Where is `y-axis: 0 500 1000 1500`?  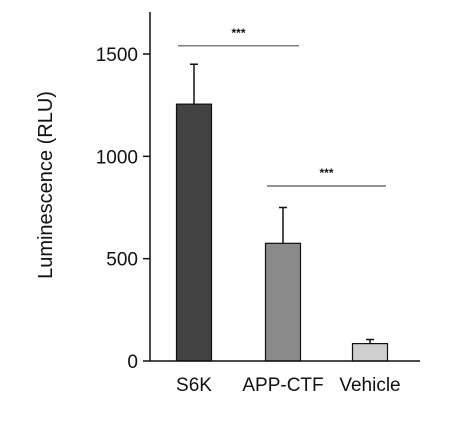 y-axis: 0 500 1000 1500 is located at coordinates (123, 192).